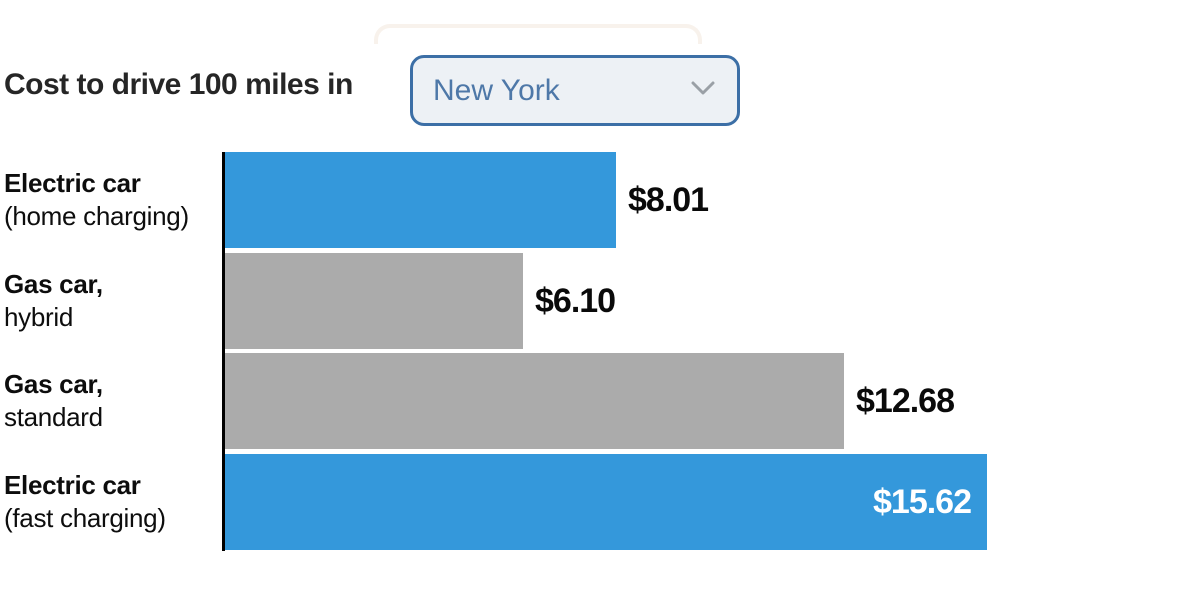 This screenshot has width=1200, height=600. I want to click on category-label-line2: (home charging), so click(96, 216).